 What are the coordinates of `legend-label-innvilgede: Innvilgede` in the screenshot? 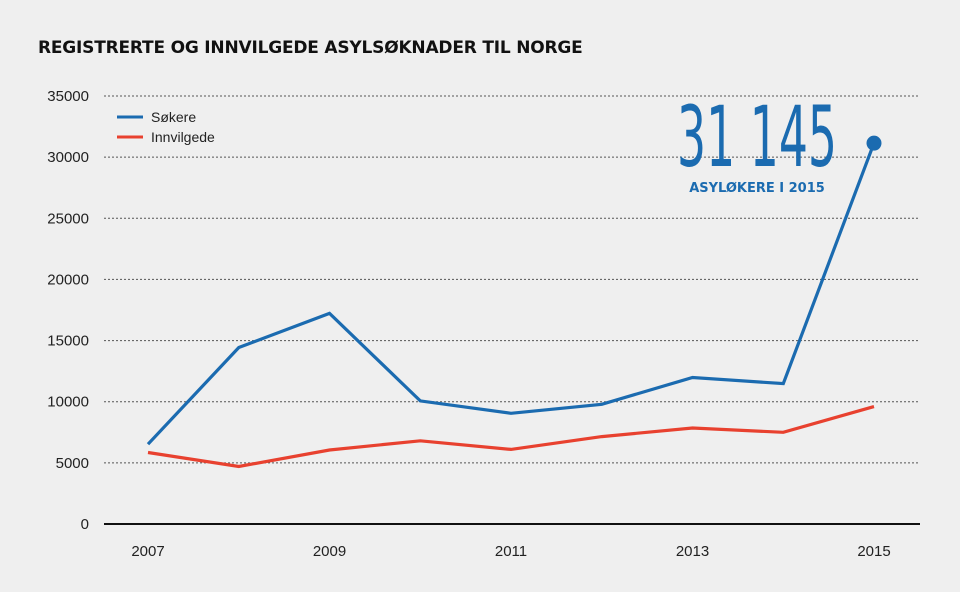 It's located at (183, 137).